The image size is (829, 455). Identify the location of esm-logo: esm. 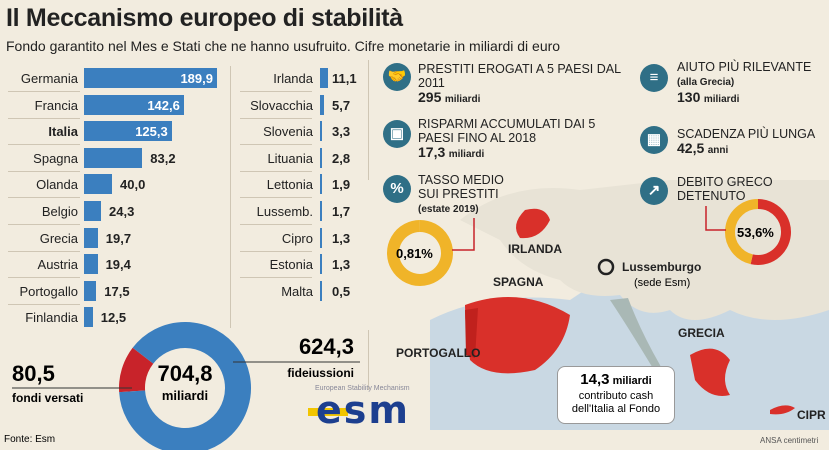
(369, 411).